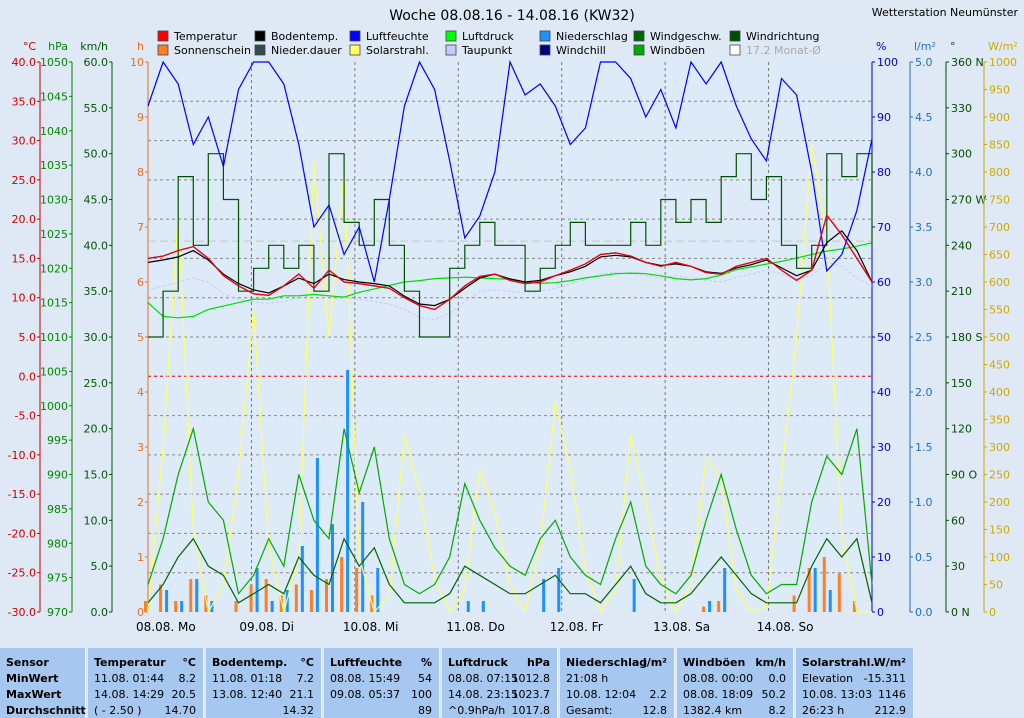 The width and height of the screenshot is (1024, 718). Describe the element at coordinates (961, 383) in the screenshot. I see `axis-tick-label: 150` at that location.